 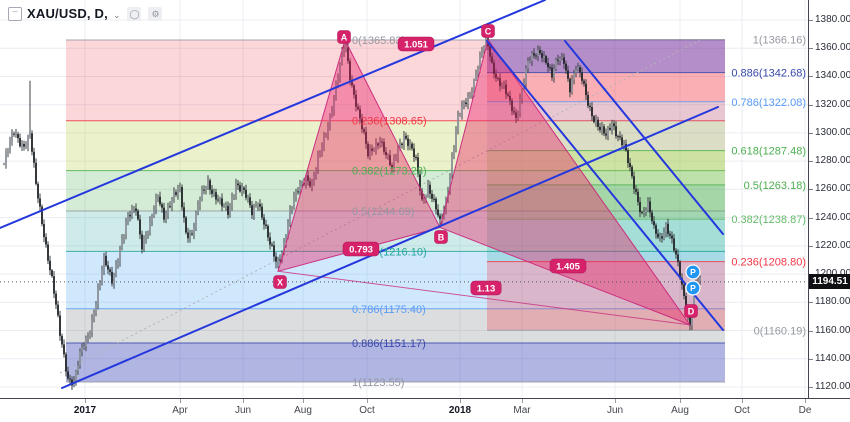 I want to click on price-axis-label: 1320.00, so click(x=832, y=104).